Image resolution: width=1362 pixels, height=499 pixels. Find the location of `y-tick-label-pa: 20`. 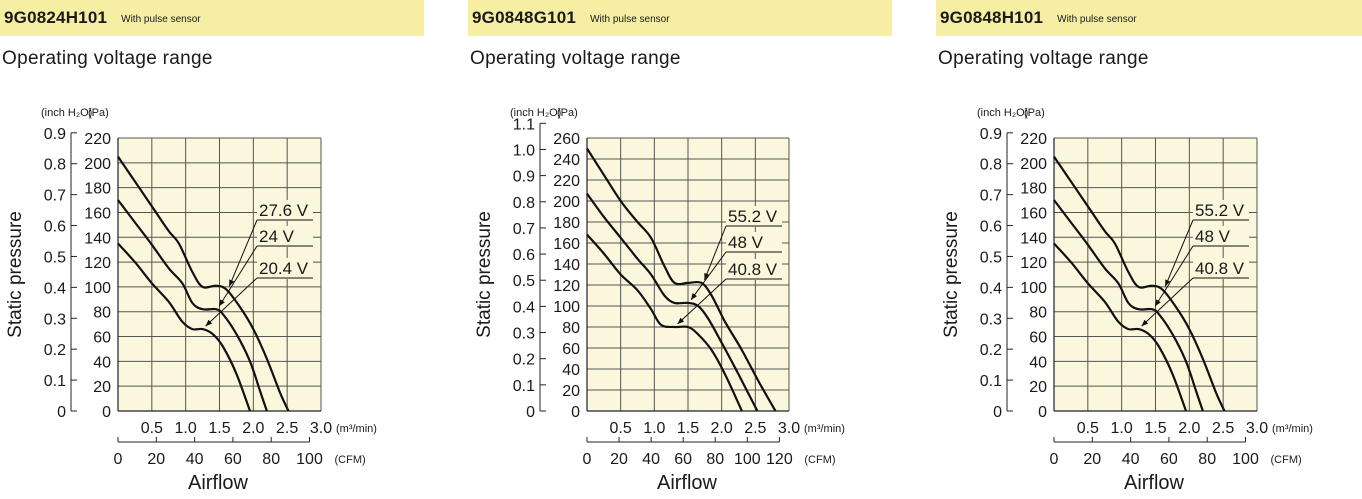

y-tick-label-pa: 20 is located at coordinates (102, 387).